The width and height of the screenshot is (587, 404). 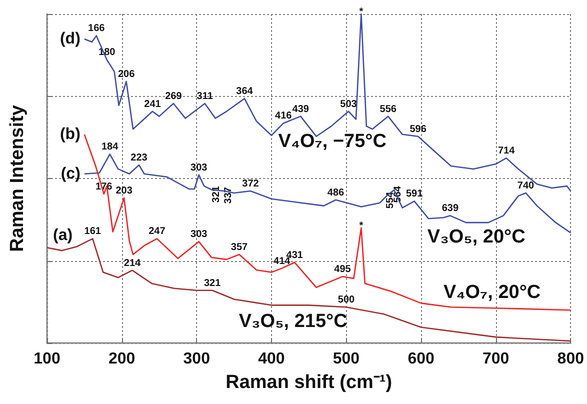 I want to click on x-tick-label: 700, so click(x=496, y=359).